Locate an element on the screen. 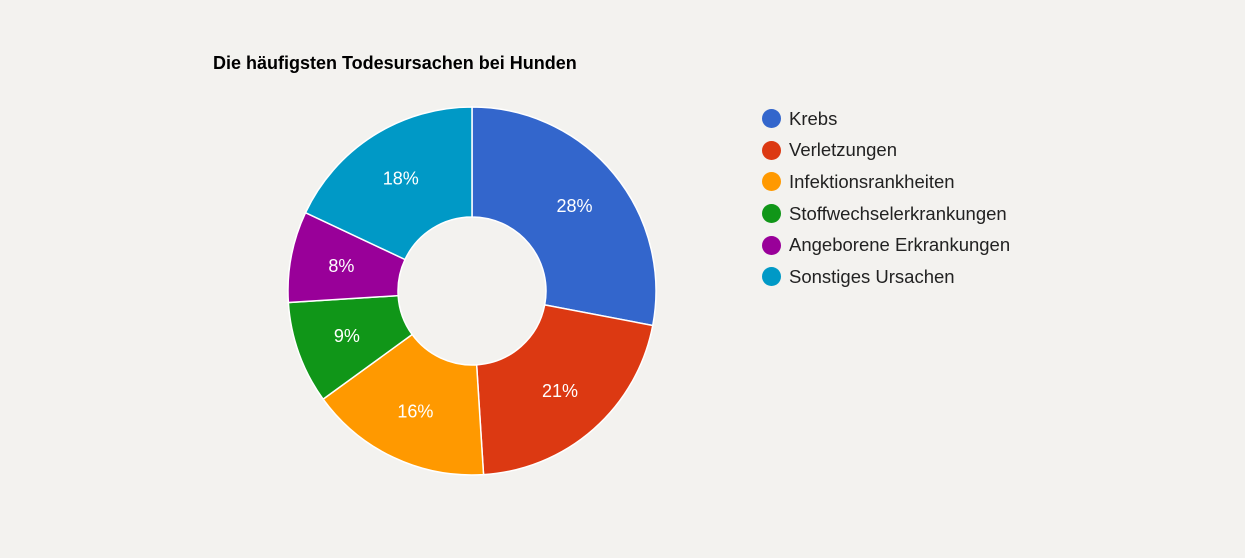 This screenshot has width=1245, height=558. slice-percent-label: 9% is located at coordinates (347, 336).